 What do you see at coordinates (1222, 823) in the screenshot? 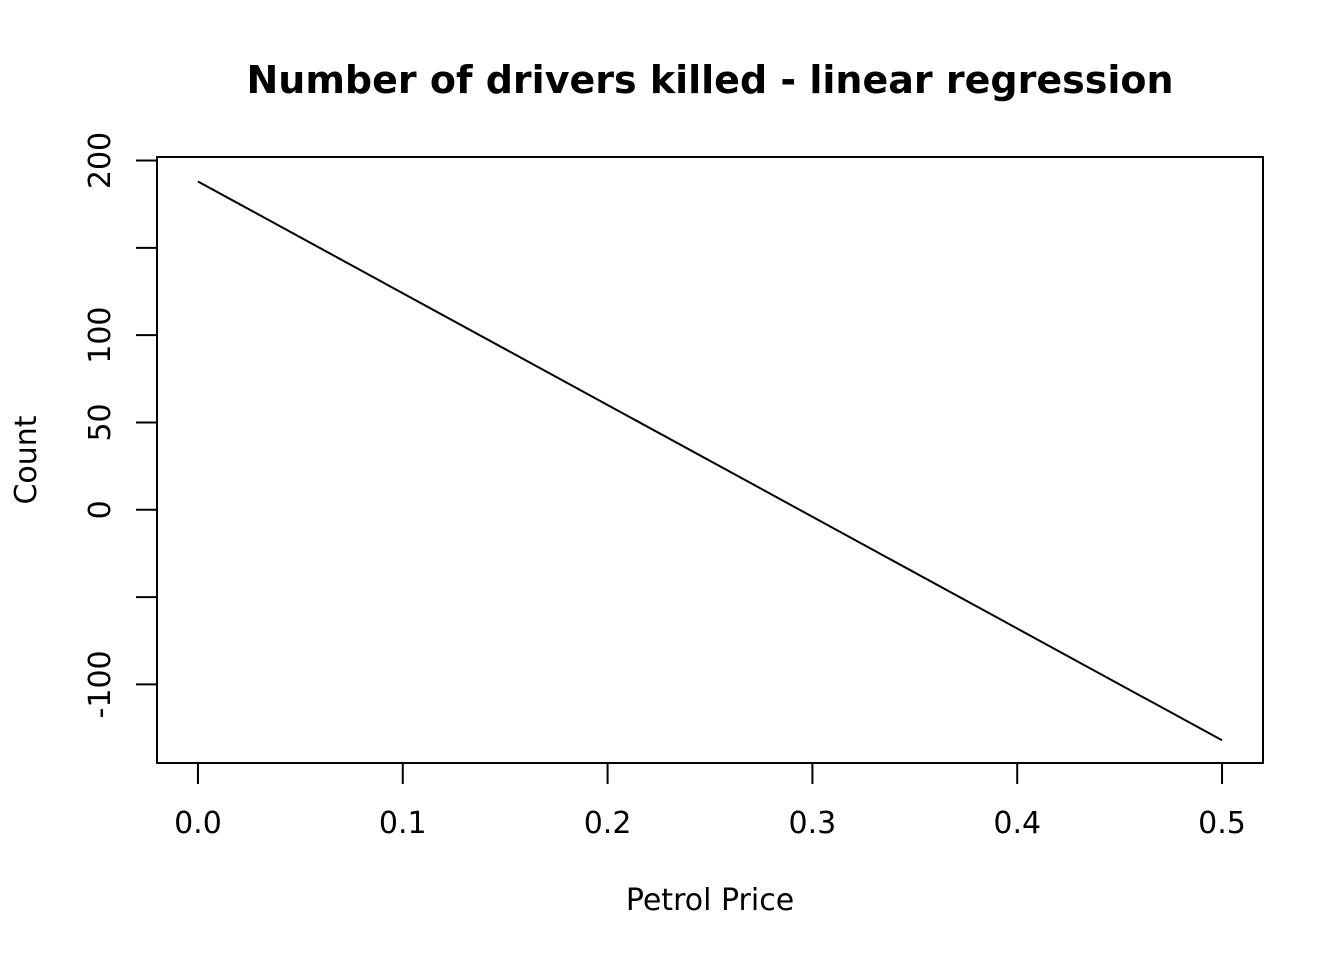
I see `x-tick-label: 0.5` at bounding box center [1222, 823].